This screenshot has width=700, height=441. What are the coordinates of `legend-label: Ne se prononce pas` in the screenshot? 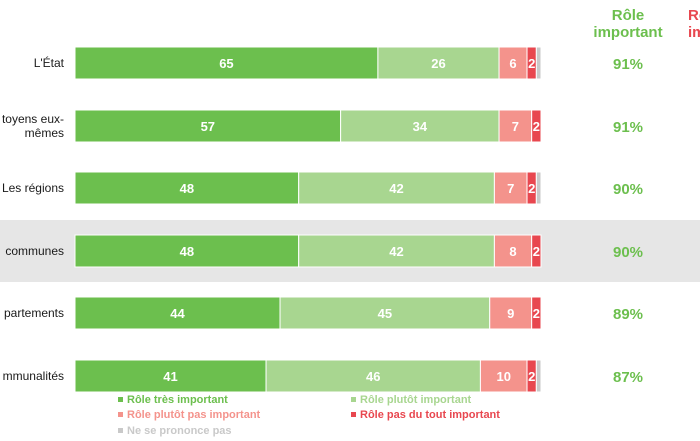 It's located at (179, 431).